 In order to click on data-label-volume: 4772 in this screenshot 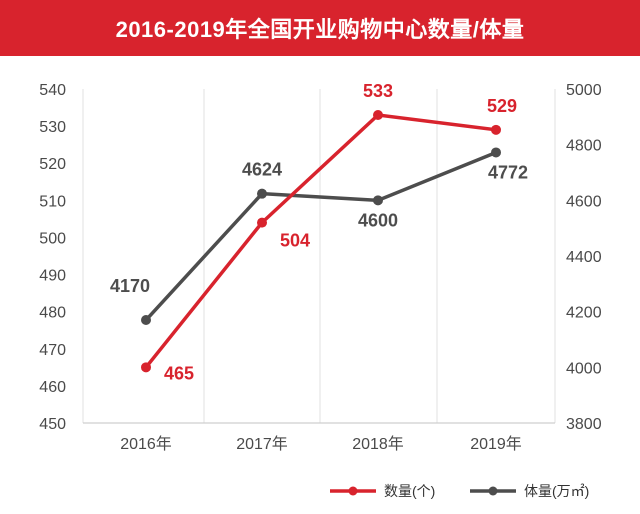, I will do `click(508, 172)`.